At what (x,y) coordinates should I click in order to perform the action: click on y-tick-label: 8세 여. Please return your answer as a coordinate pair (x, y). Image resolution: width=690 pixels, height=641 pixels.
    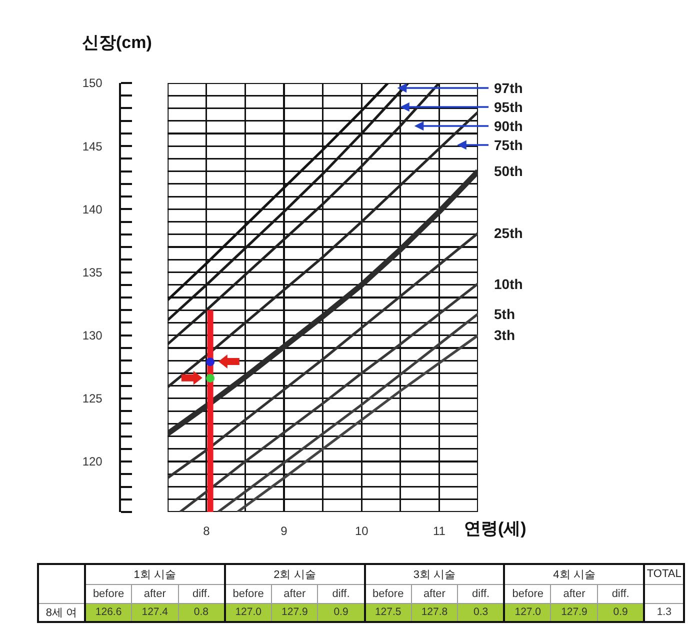
    Looking at the image, I should click on (61, 612).